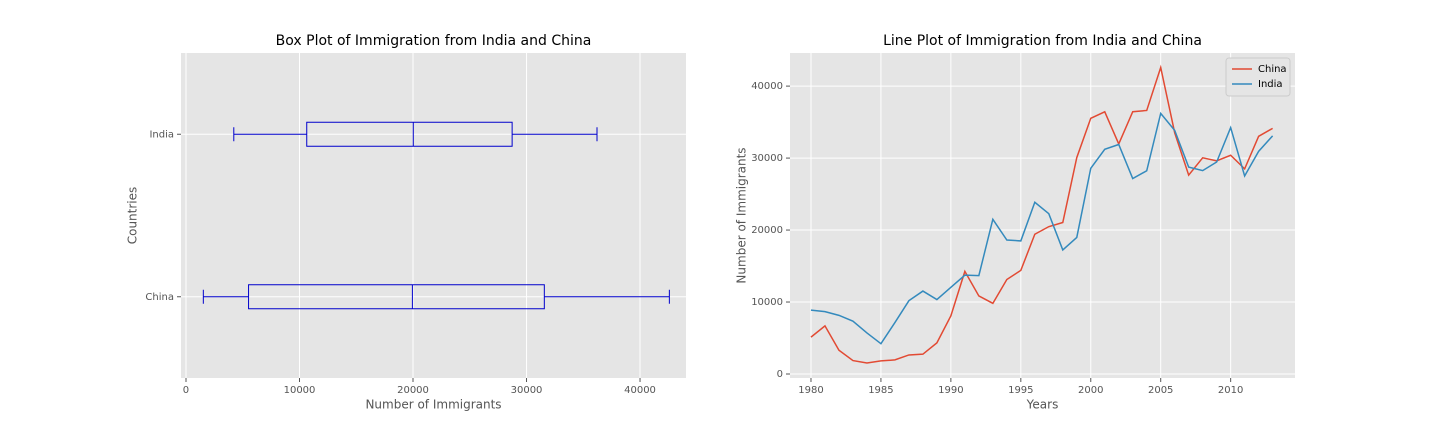 This screenshot has width=1440, height=432. I want to click on legend-label: India, so click(1270, 84).